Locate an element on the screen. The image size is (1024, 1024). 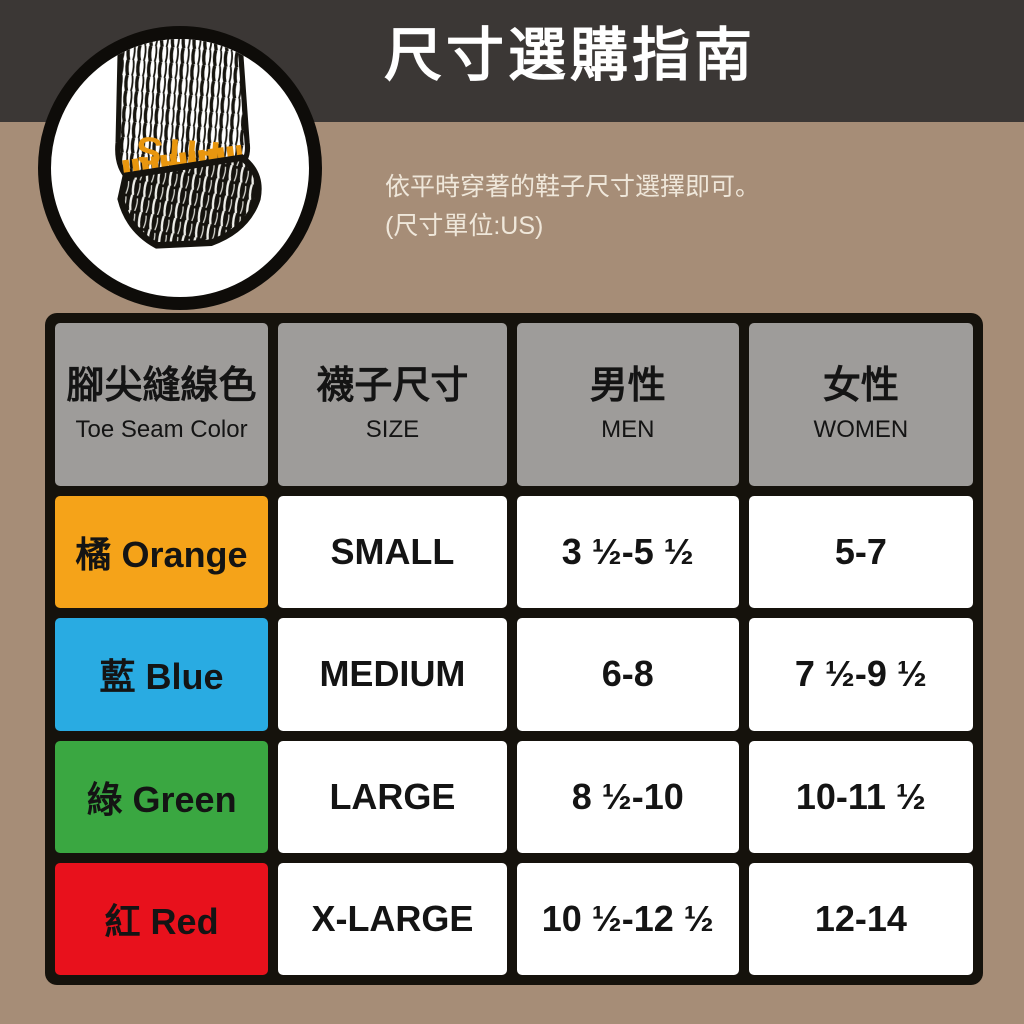
page-title: 尺寸選購指南 is located at coordinates (569, 55).